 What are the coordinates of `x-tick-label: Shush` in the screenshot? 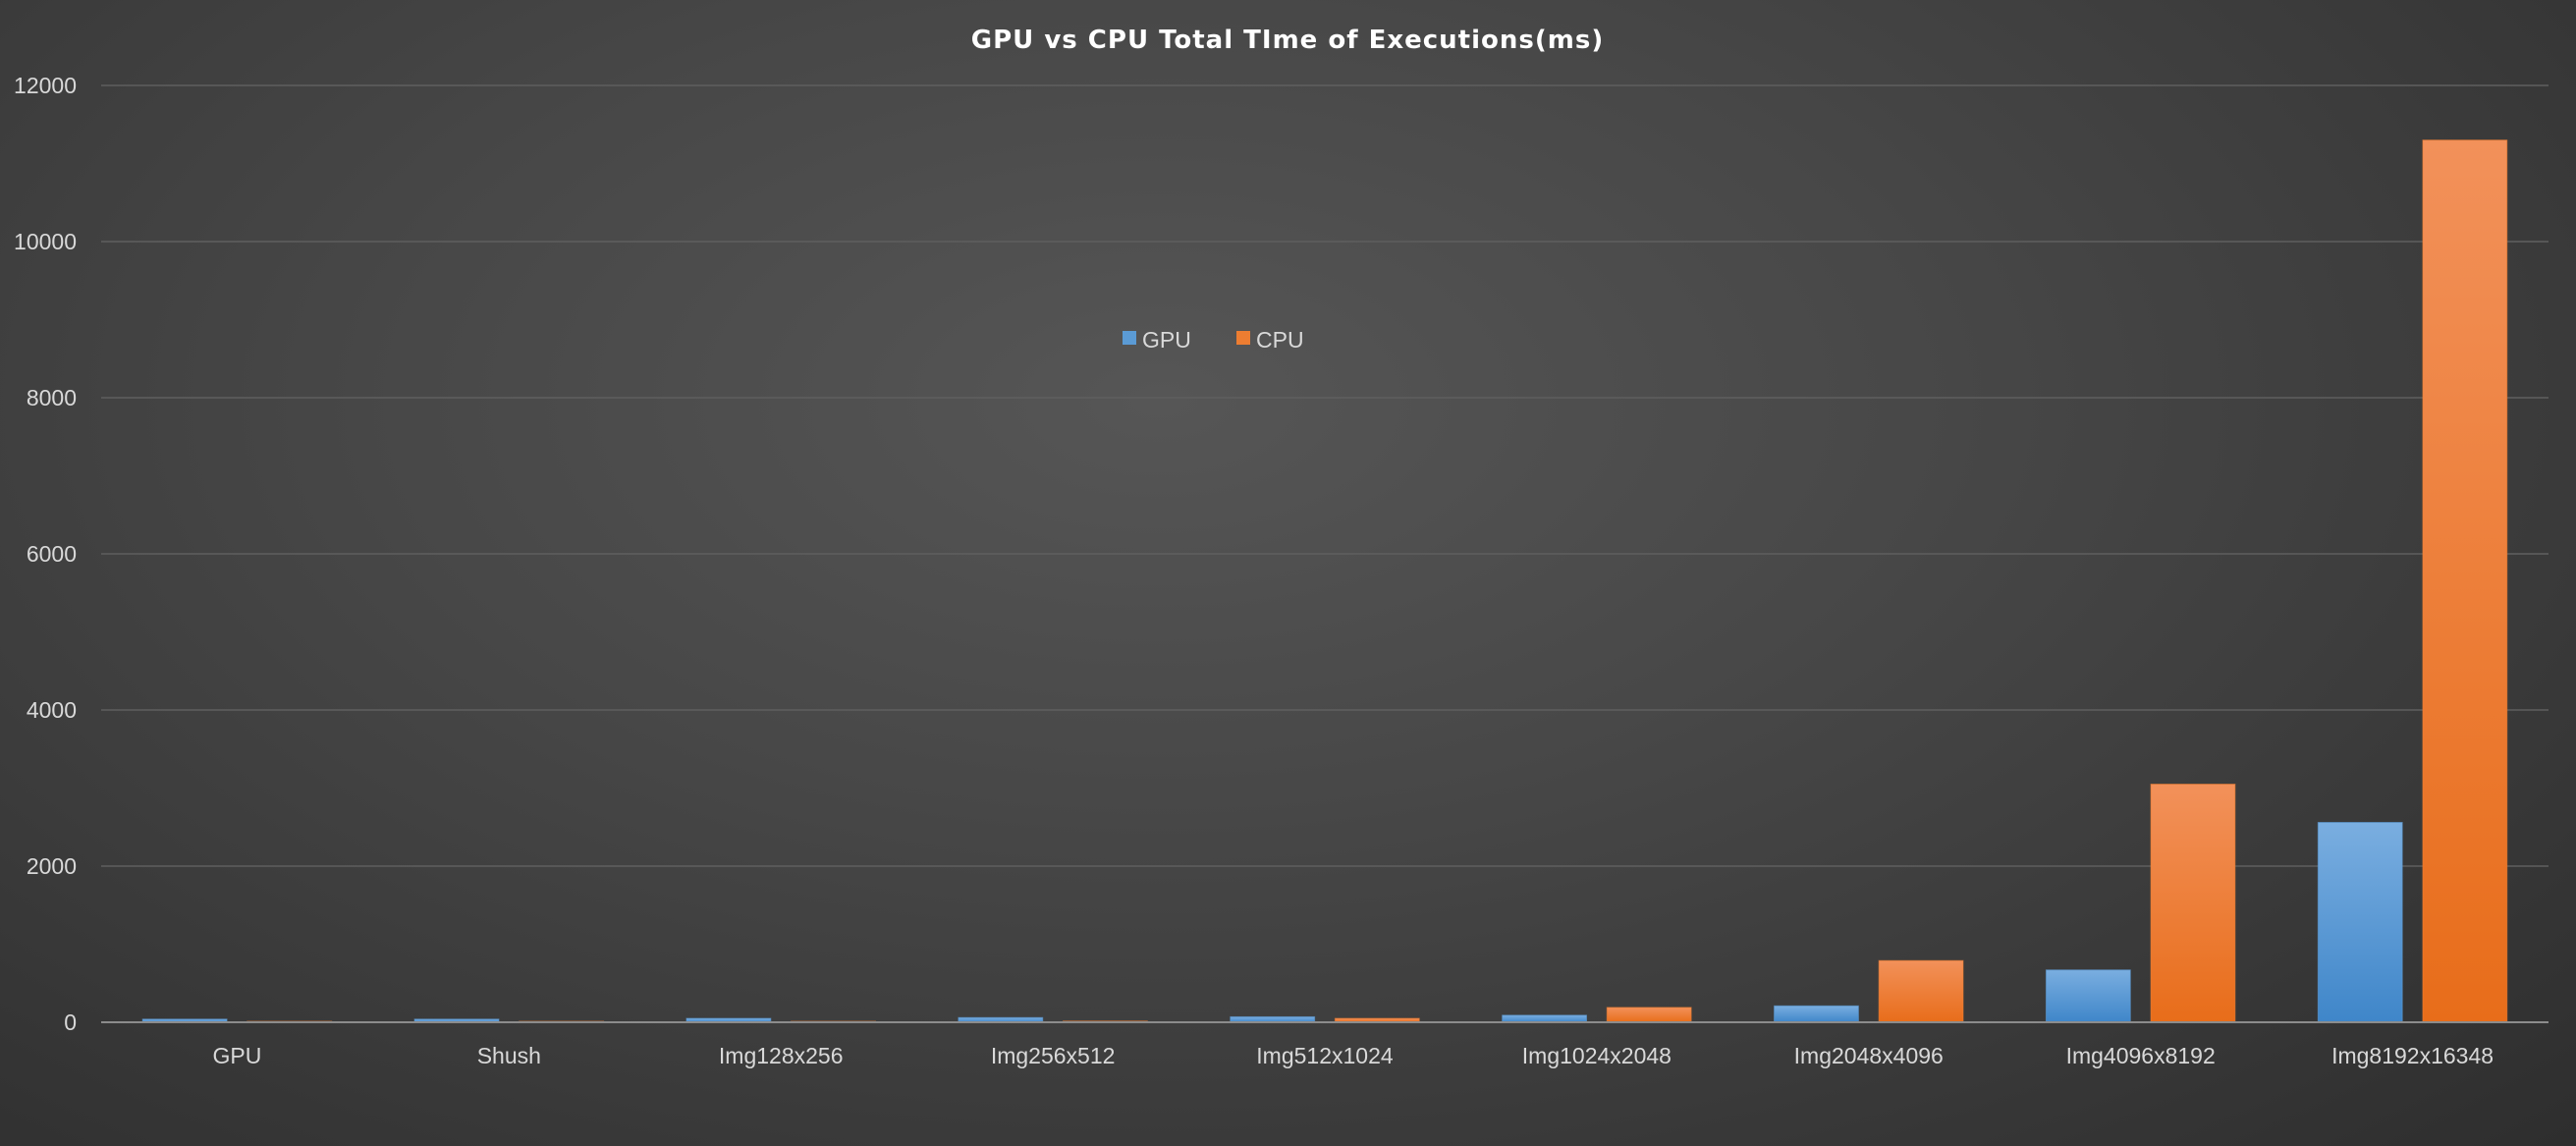 It's located at (509, 1055).